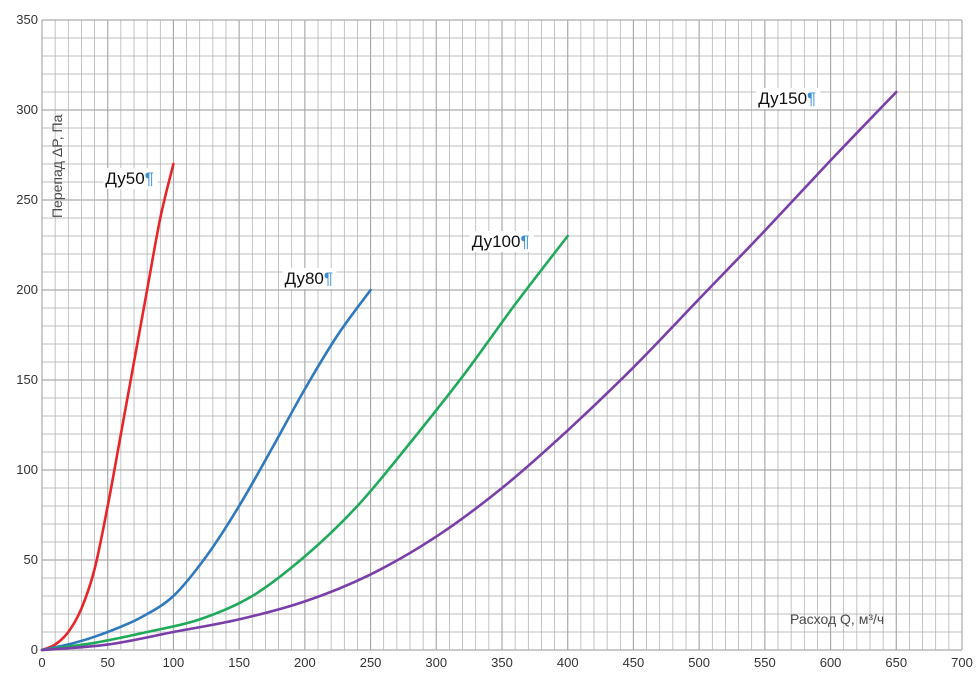  What do you see at coordinates (27, 109) in the screenshot?
I see `y-tick-label: 300` at bounding box center [27, 109].